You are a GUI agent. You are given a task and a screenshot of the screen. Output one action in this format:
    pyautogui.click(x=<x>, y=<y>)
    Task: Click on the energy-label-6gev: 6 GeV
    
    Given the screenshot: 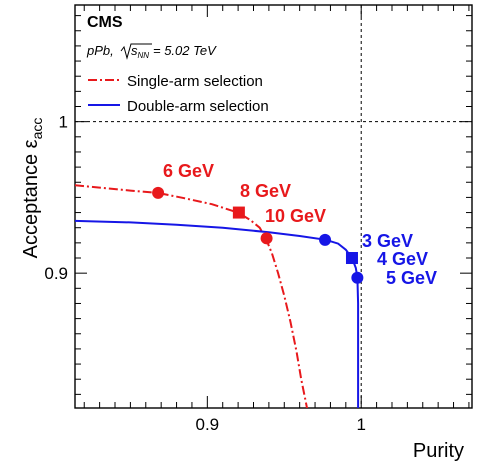 What is the action you would take?
    pyautogui.click(x=188, y=171)
    